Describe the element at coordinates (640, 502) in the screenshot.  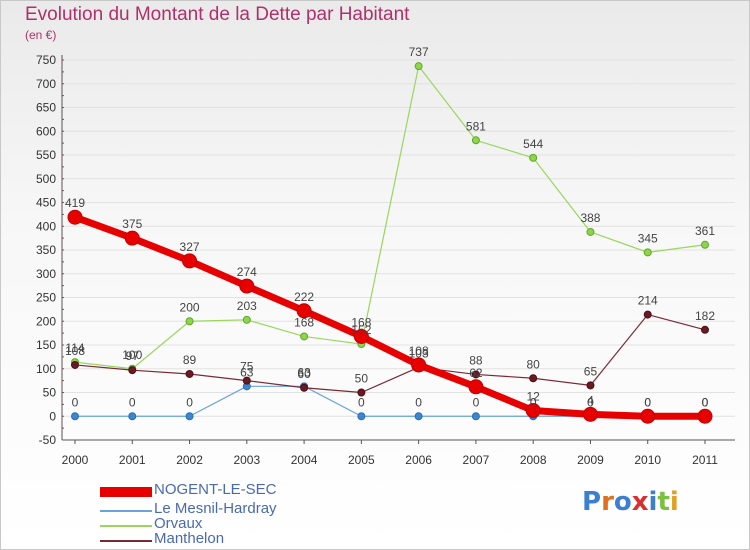
I see `logo-letter: x` at that location.